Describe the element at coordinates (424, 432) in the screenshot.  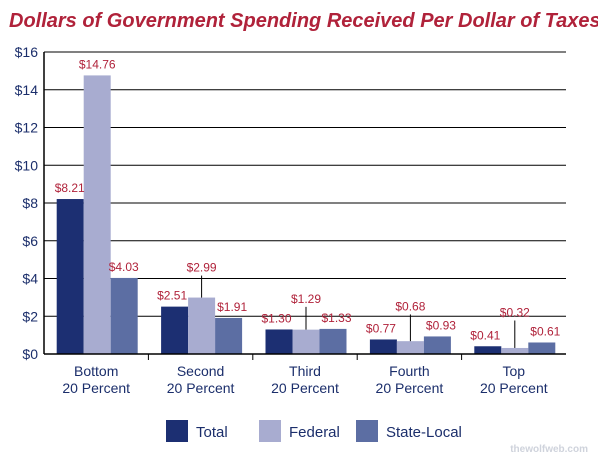
I see `legend-label: State-Local` at that location.